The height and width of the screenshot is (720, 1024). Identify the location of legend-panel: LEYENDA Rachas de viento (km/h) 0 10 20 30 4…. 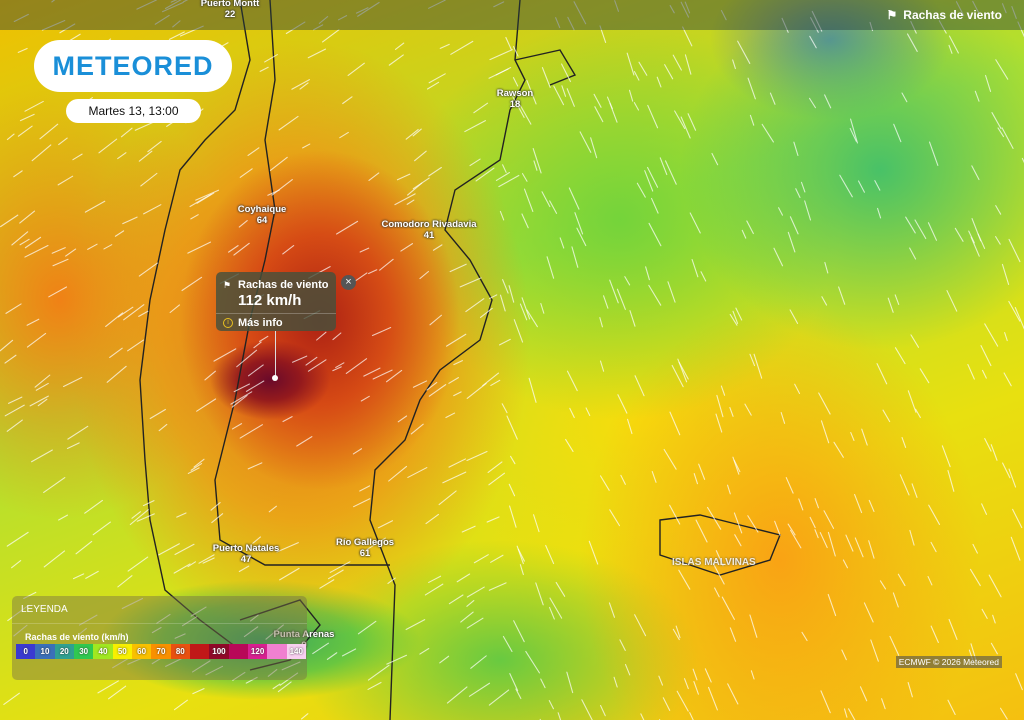
(159, 638).